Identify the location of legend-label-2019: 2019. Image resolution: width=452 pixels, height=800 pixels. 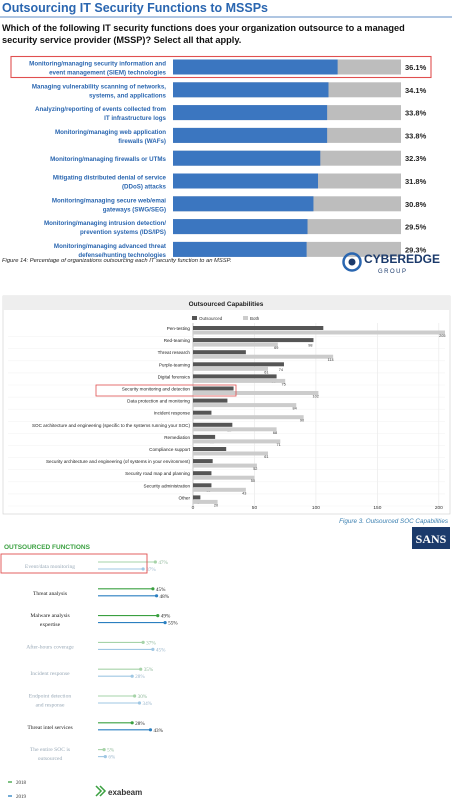
(21, 797).